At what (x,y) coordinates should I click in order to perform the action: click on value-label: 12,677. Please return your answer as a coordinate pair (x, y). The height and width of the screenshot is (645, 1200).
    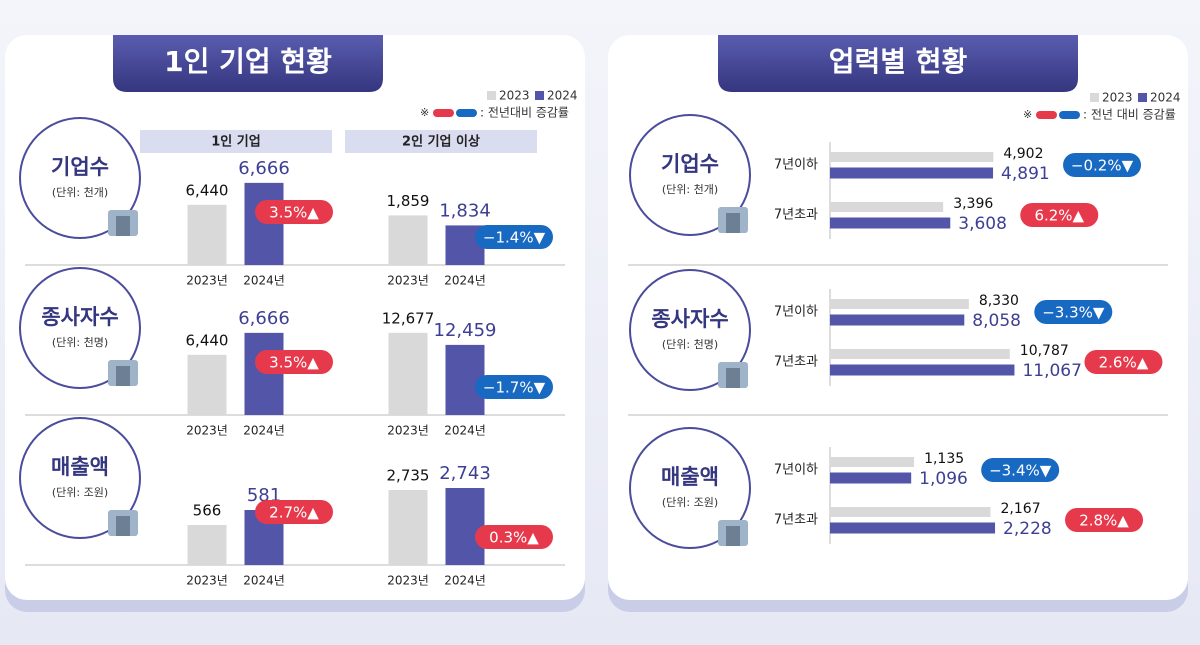
    Looking at the image, I should click on (408, 318).